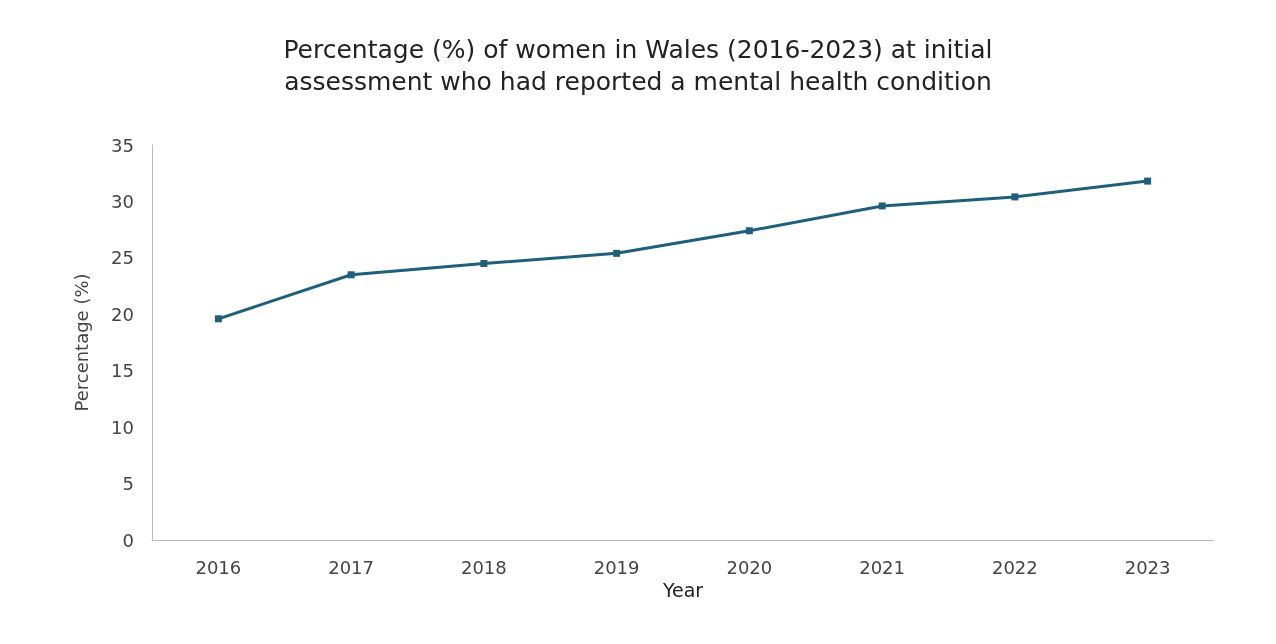  I want to click on y-tick-label: 30, so click(122, 201).